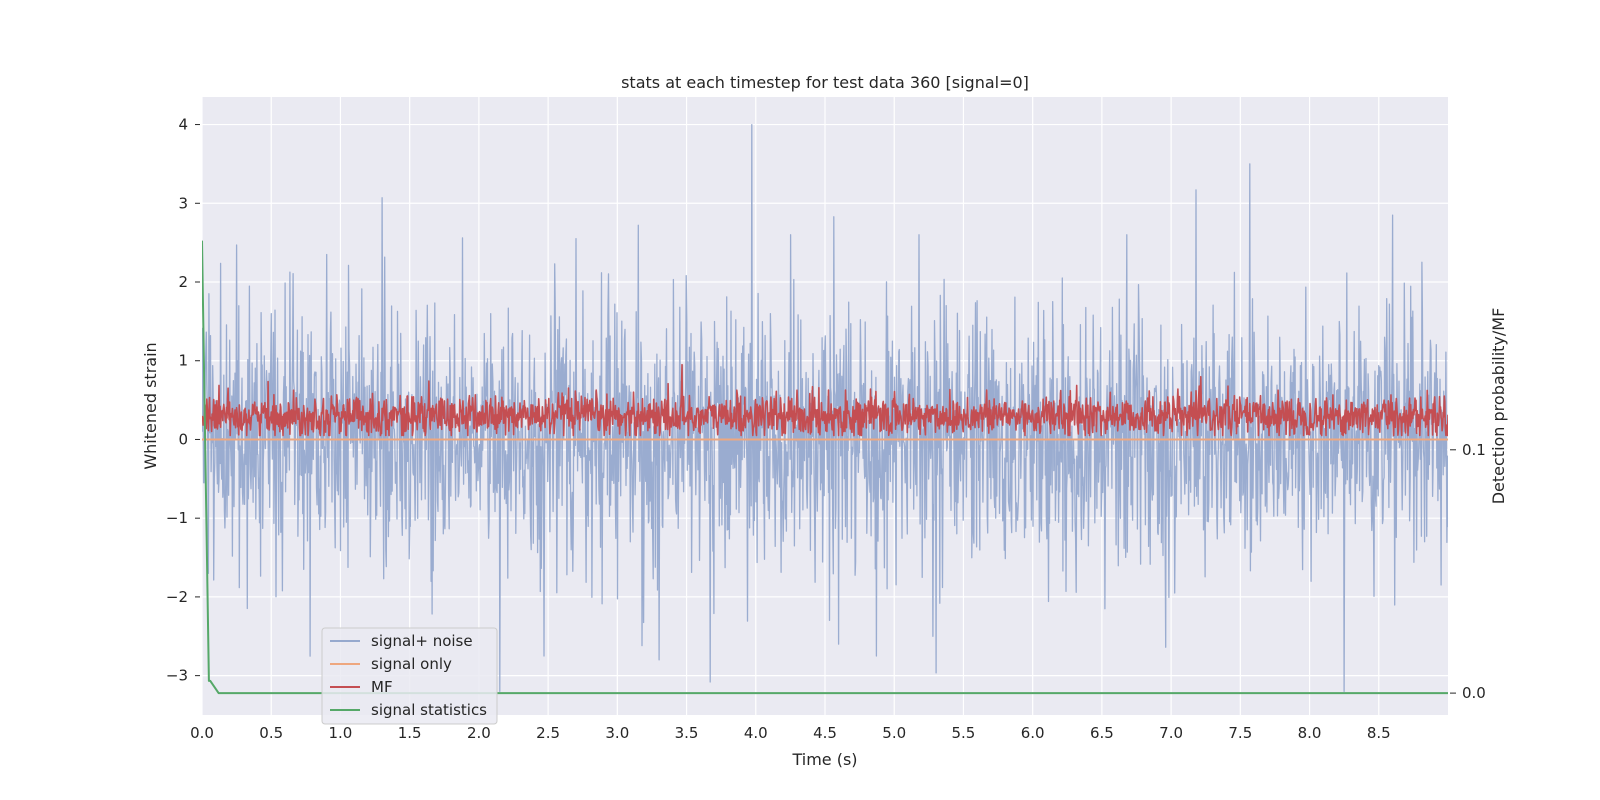 The image size is (1600, 800). What do you see at coordinates (825, 400) in the screenshot?
I see `series-mf-line` at bounding box center [825, 400].